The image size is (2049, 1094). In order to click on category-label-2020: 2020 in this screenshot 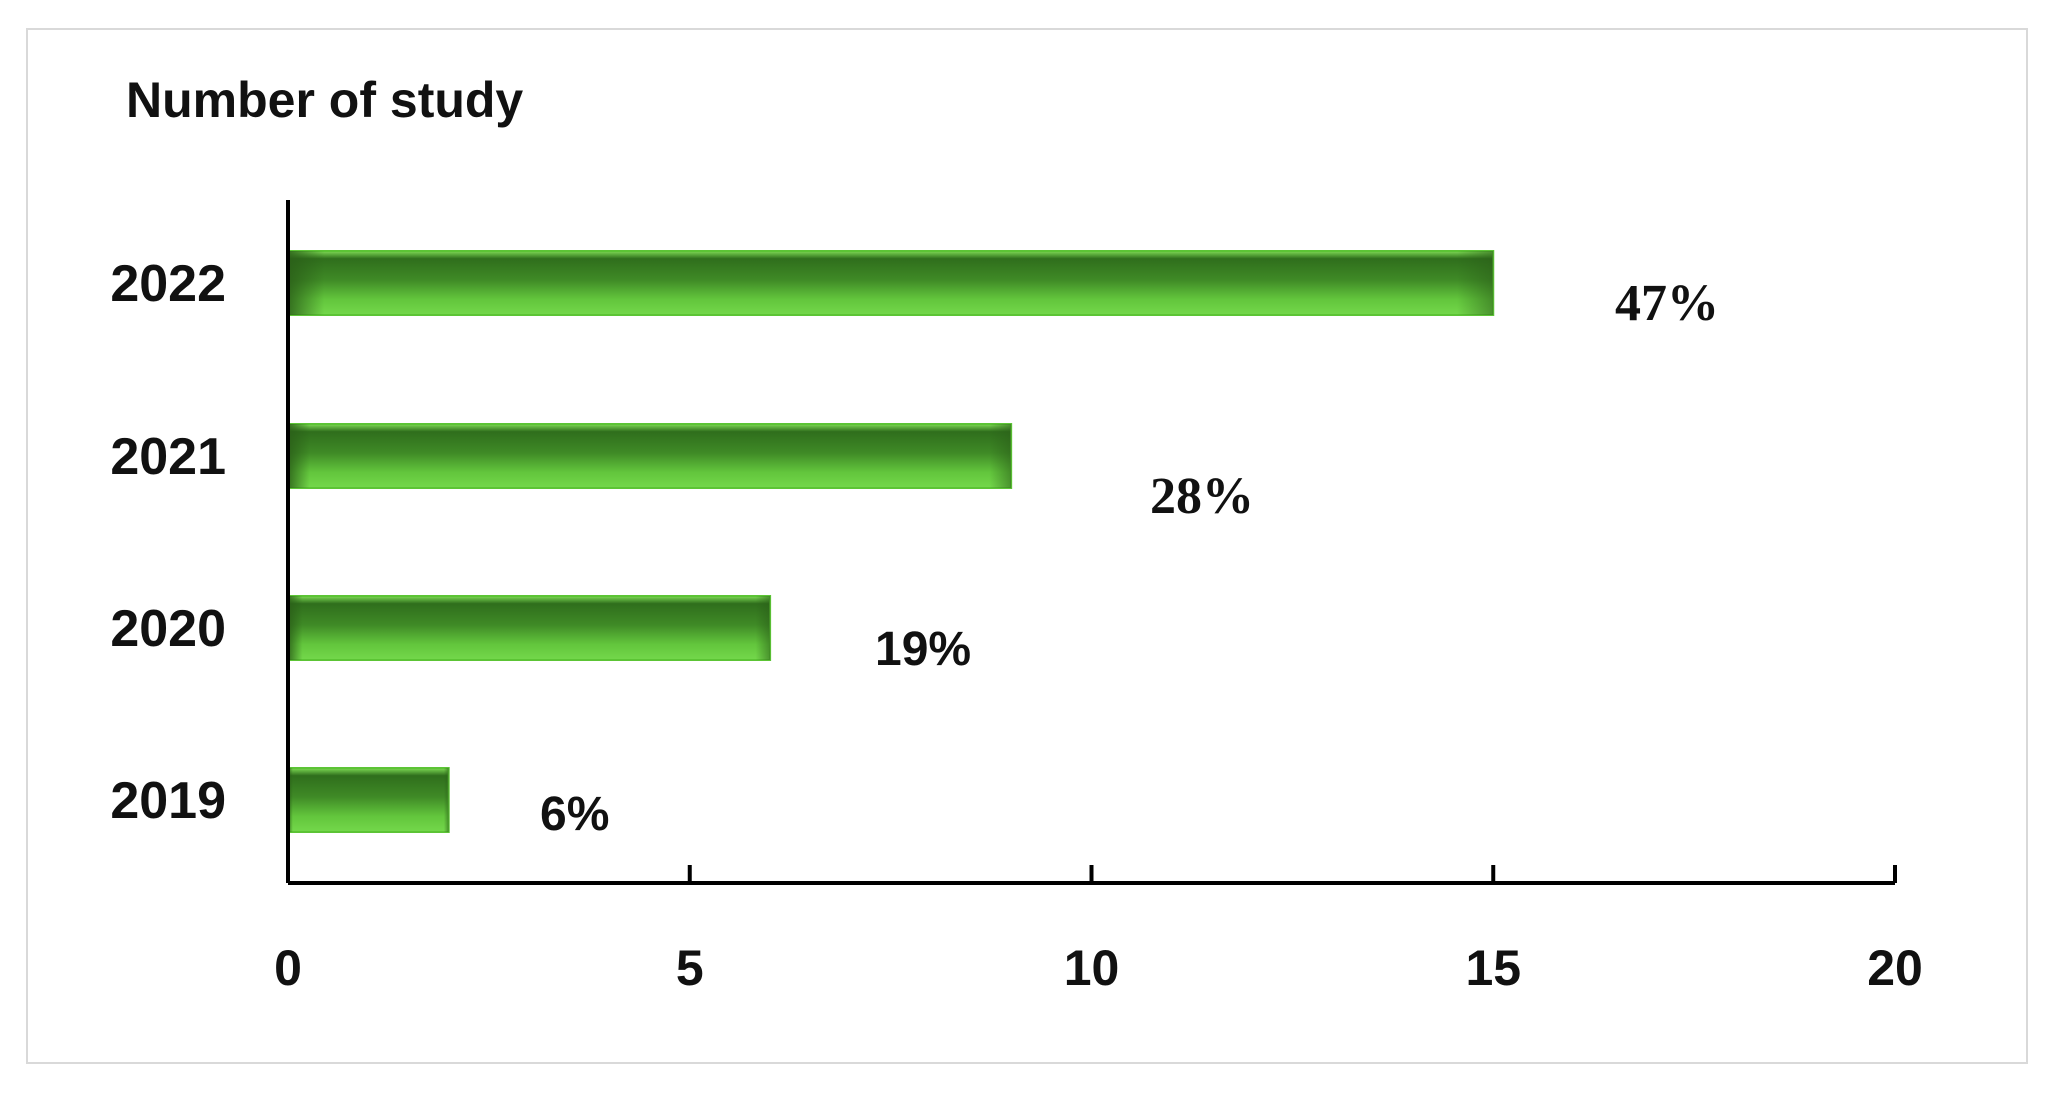, I will do `click(168, 629)`.